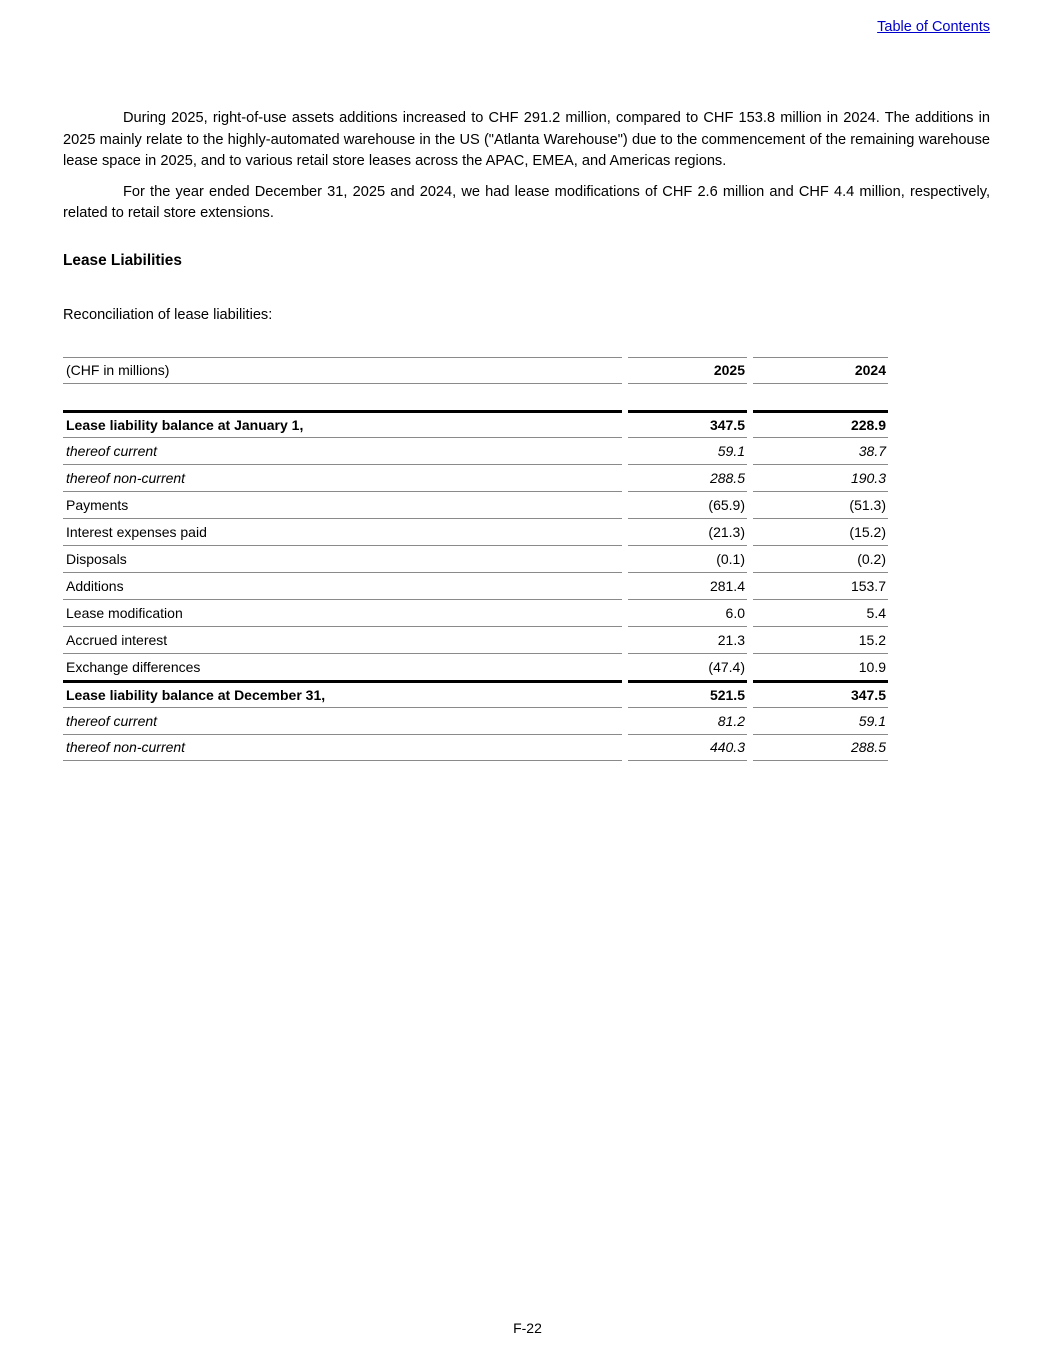 This screenshot has width=1055, height=1365. What do you see at coordinates (687, 450) in the screenshot?
I see `row-value-2025: 59.1` at bounding box center [687, 450].